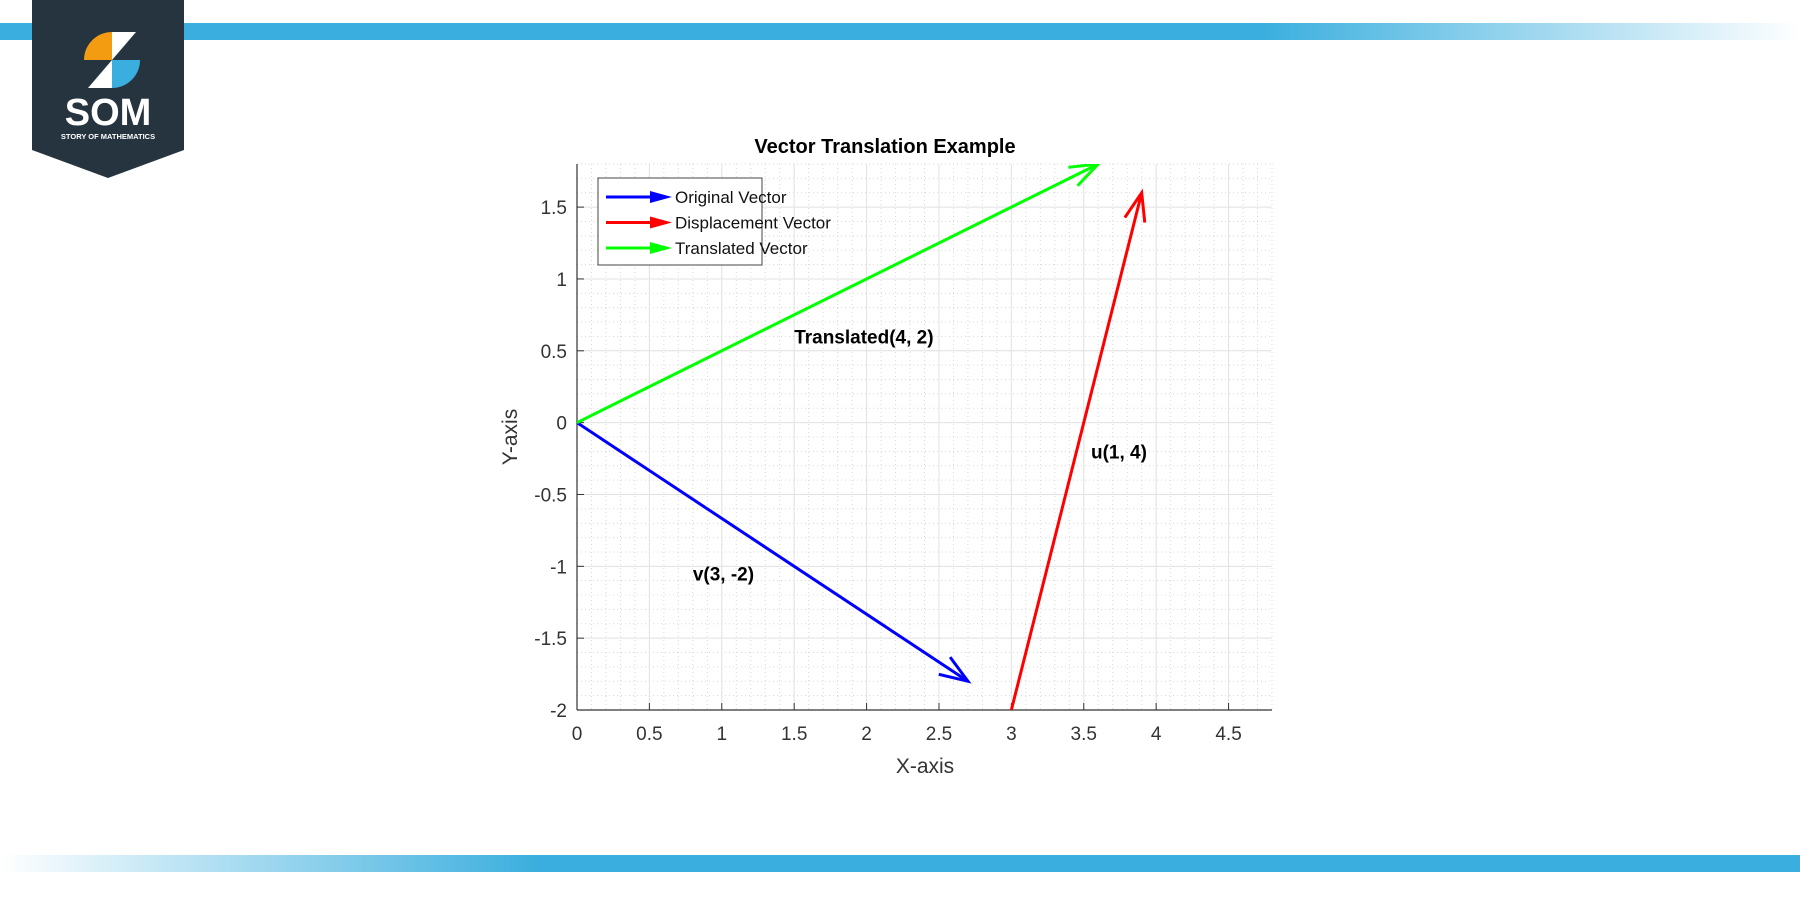 Image resolution: width=1800 pixels, height=900 pixels. Describe the element at coordinates (794, 734) in the screenshot. I see `x-tick-label: 1.5` at that location.